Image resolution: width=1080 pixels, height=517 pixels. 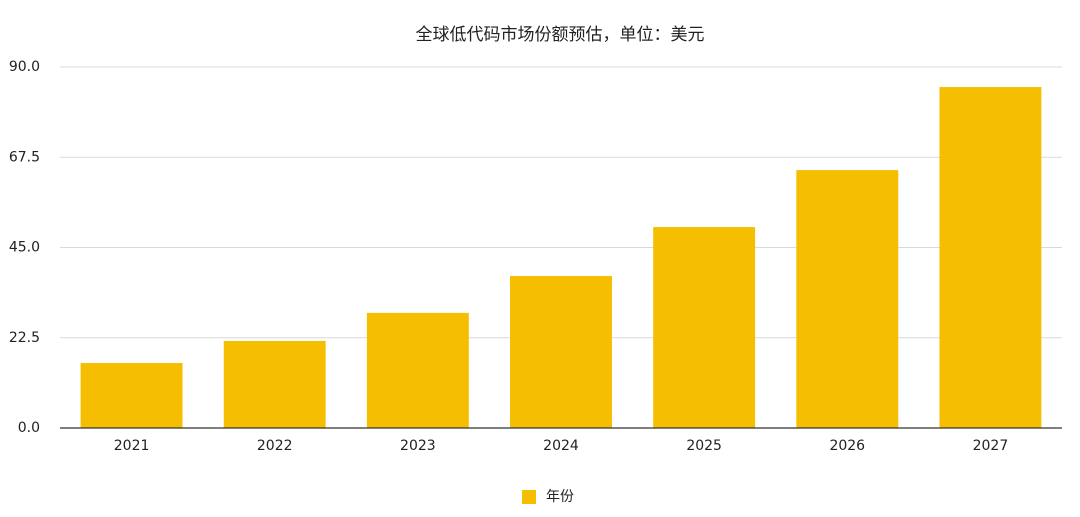 I want to click on legend-label: 年份, so click(x=560, y=497).